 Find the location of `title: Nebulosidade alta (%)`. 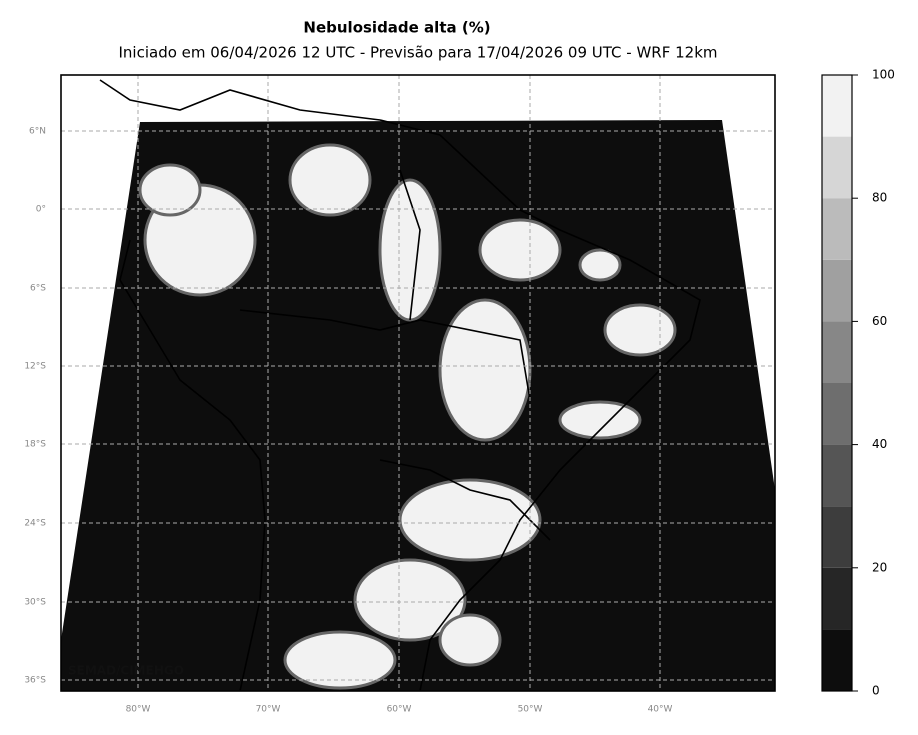

title: Nebulosidade alta (%) is located at coordinates (396, 28).